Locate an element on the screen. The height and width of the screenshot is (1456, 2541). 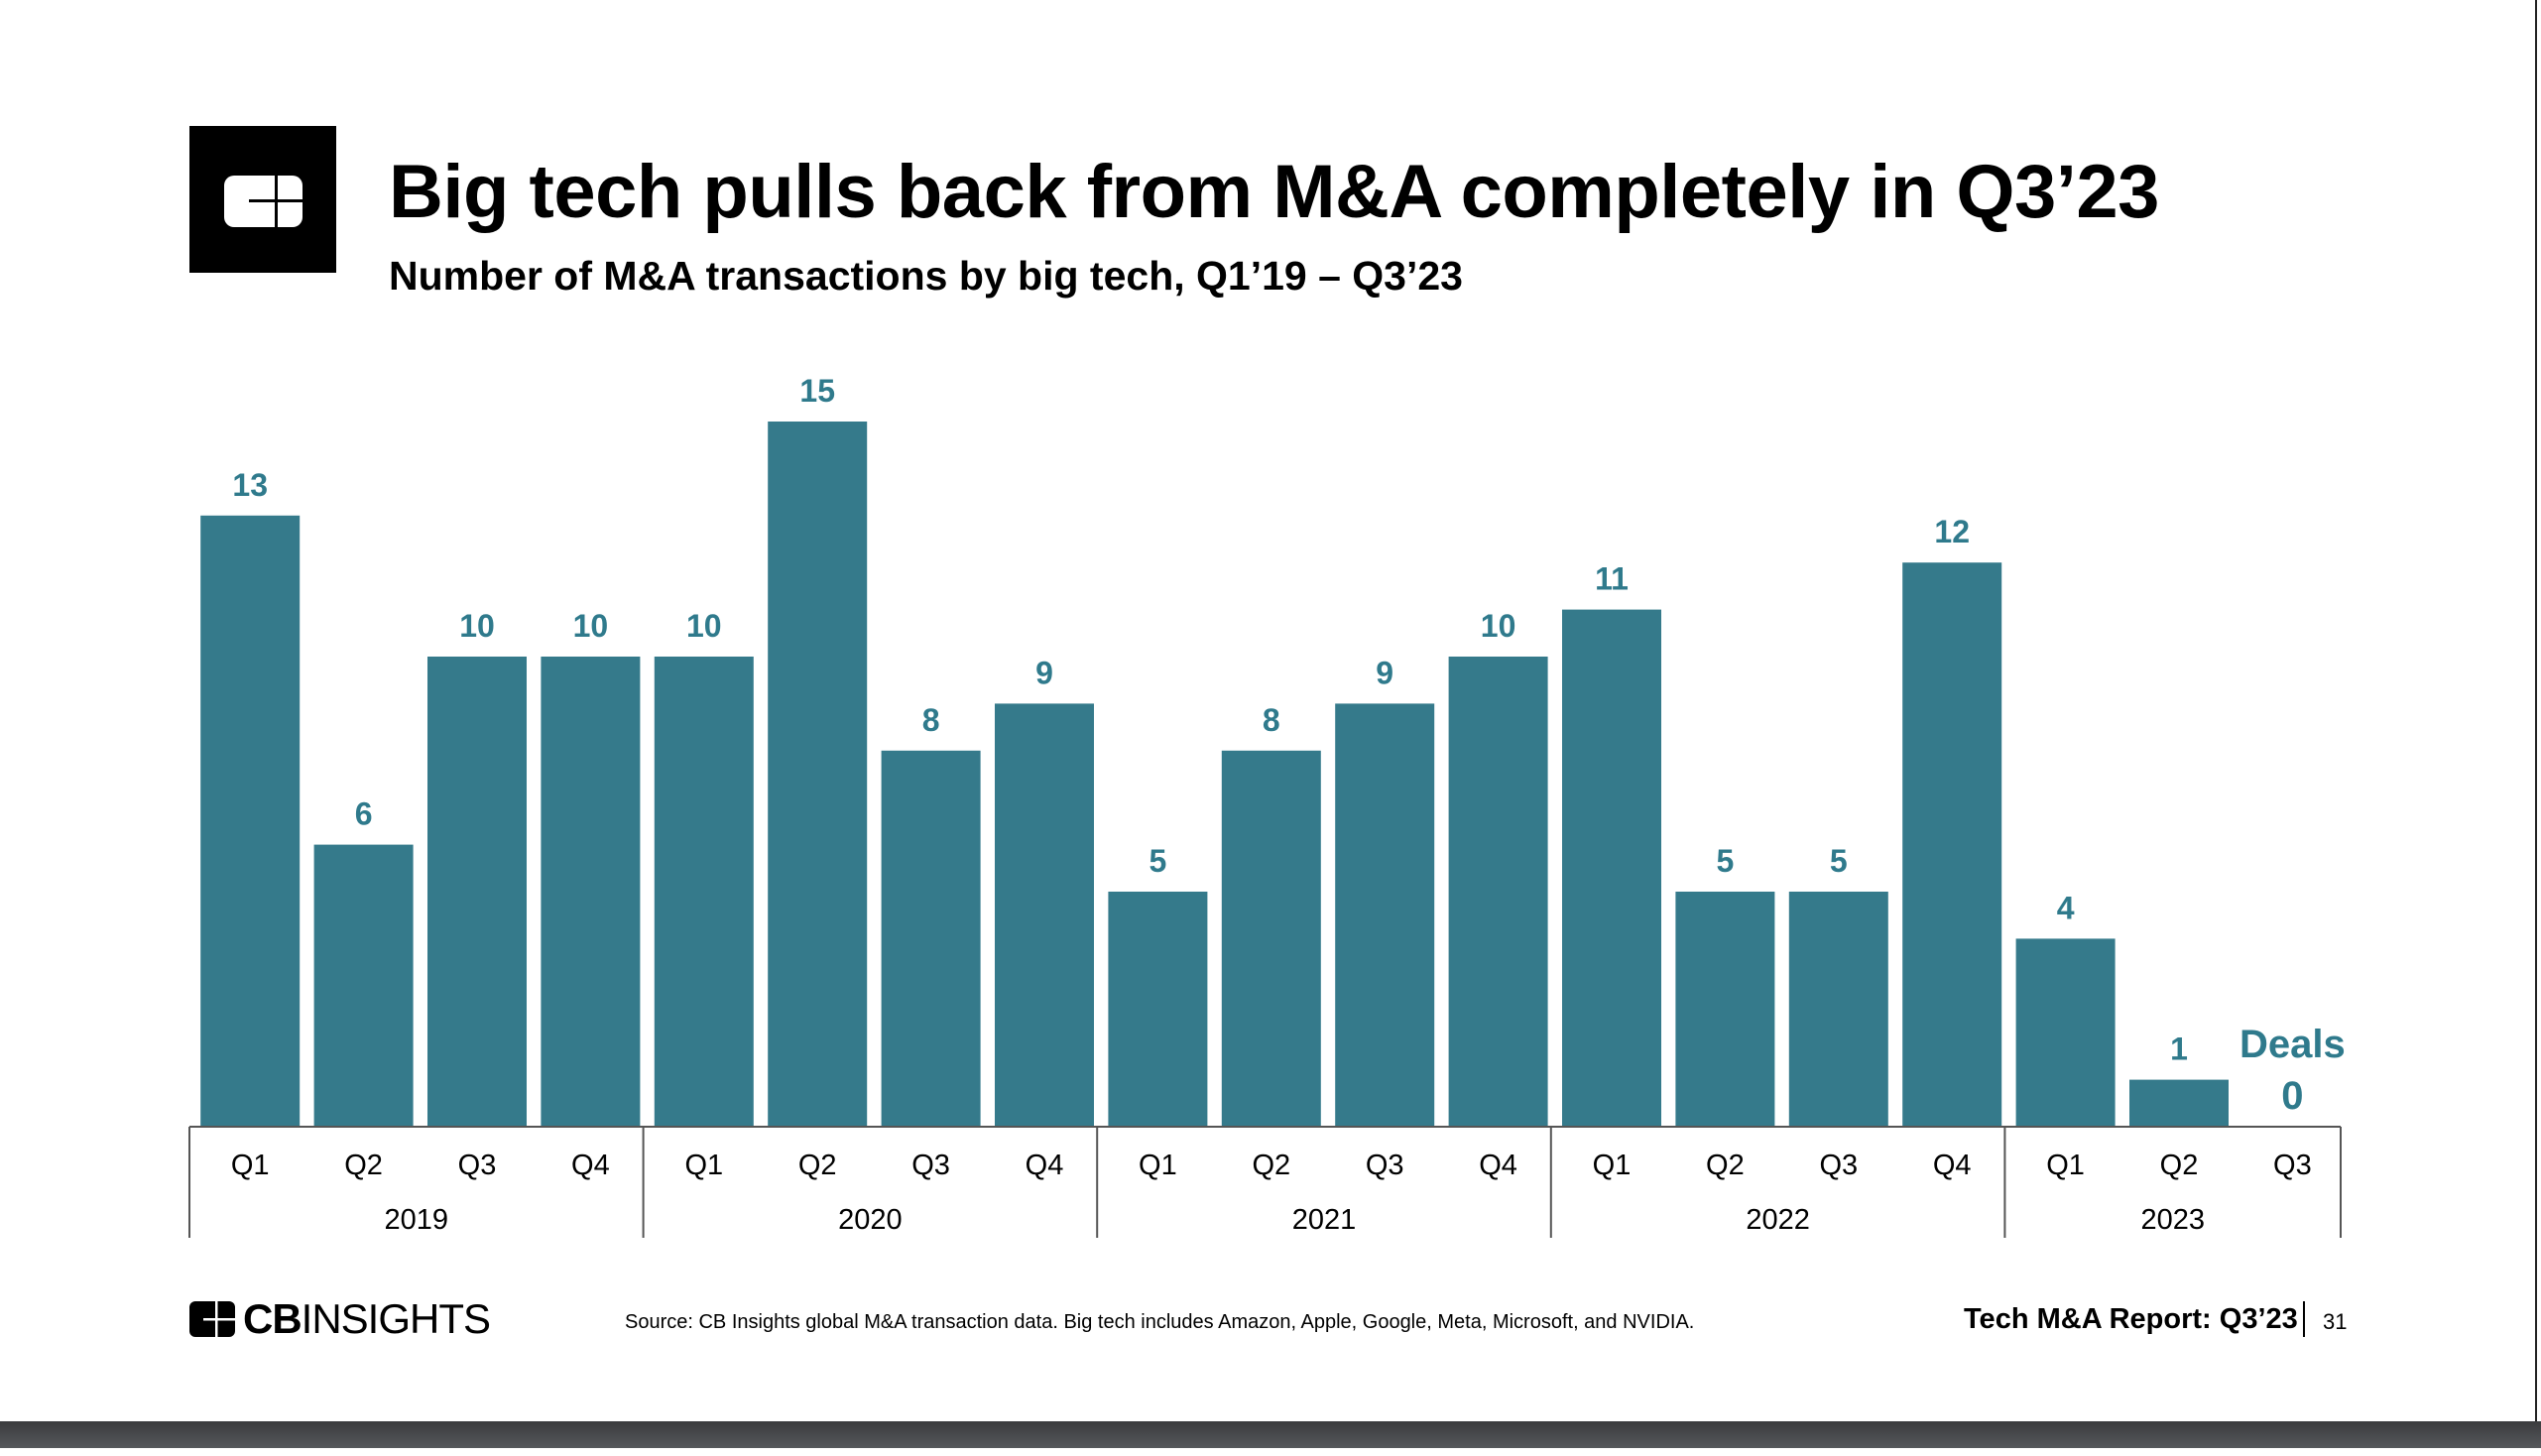
cb-logo-mark-icon is located at coordinates (212, 1319).